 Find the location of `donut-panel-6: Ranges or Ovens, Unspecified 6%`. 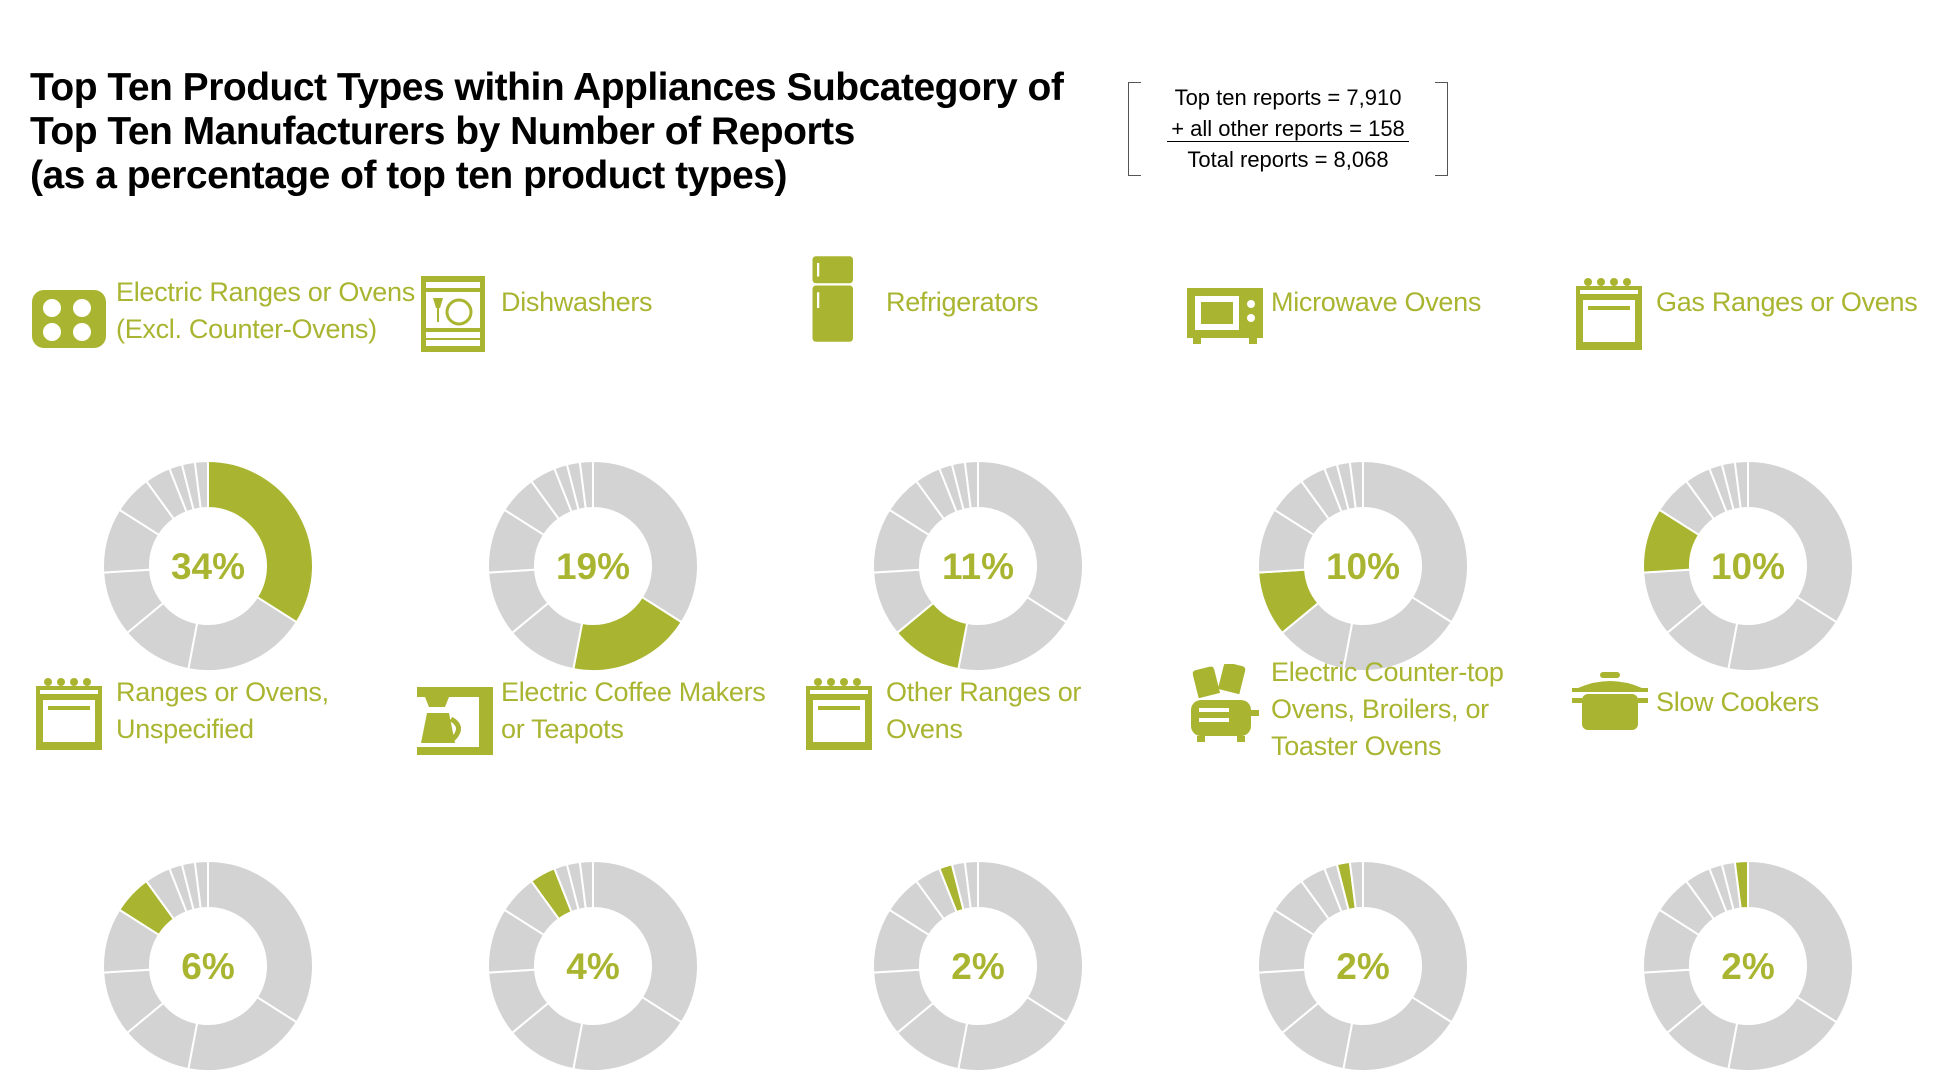

donut-panel-6: Ranges or Ovens, Unspecified 6% is located at coordinates (220, 856).